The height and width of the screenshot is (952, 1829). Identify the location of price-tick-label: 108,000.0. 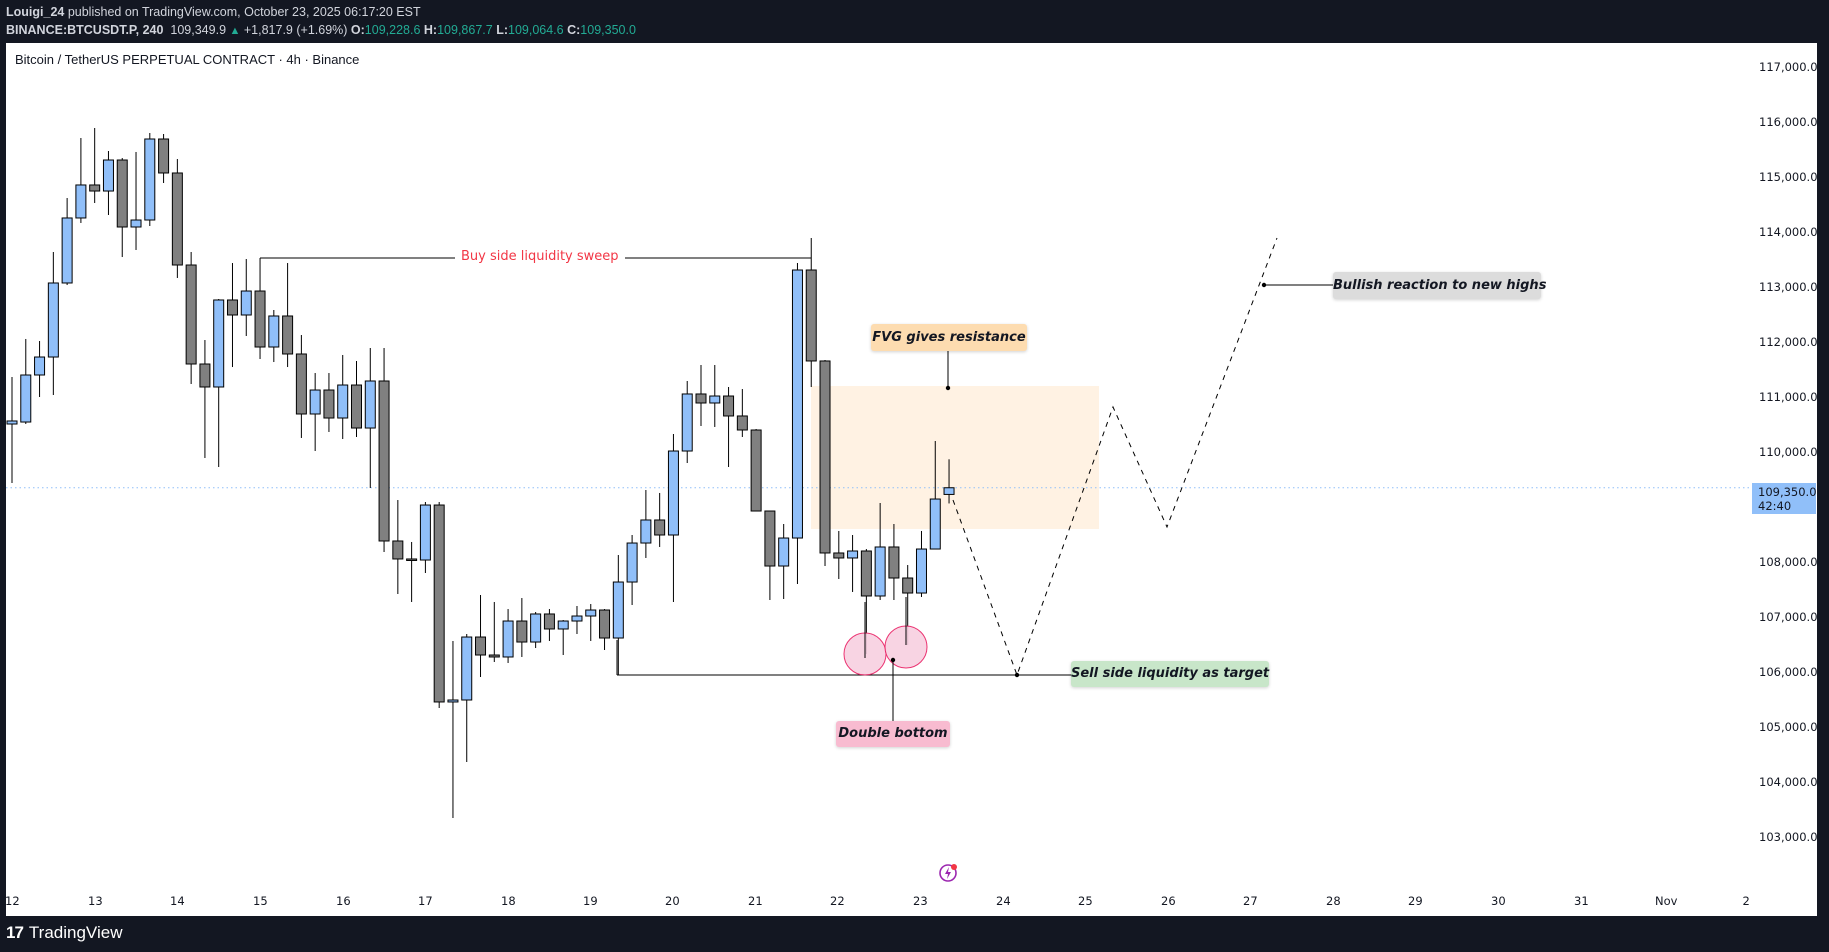
(1788, 562).